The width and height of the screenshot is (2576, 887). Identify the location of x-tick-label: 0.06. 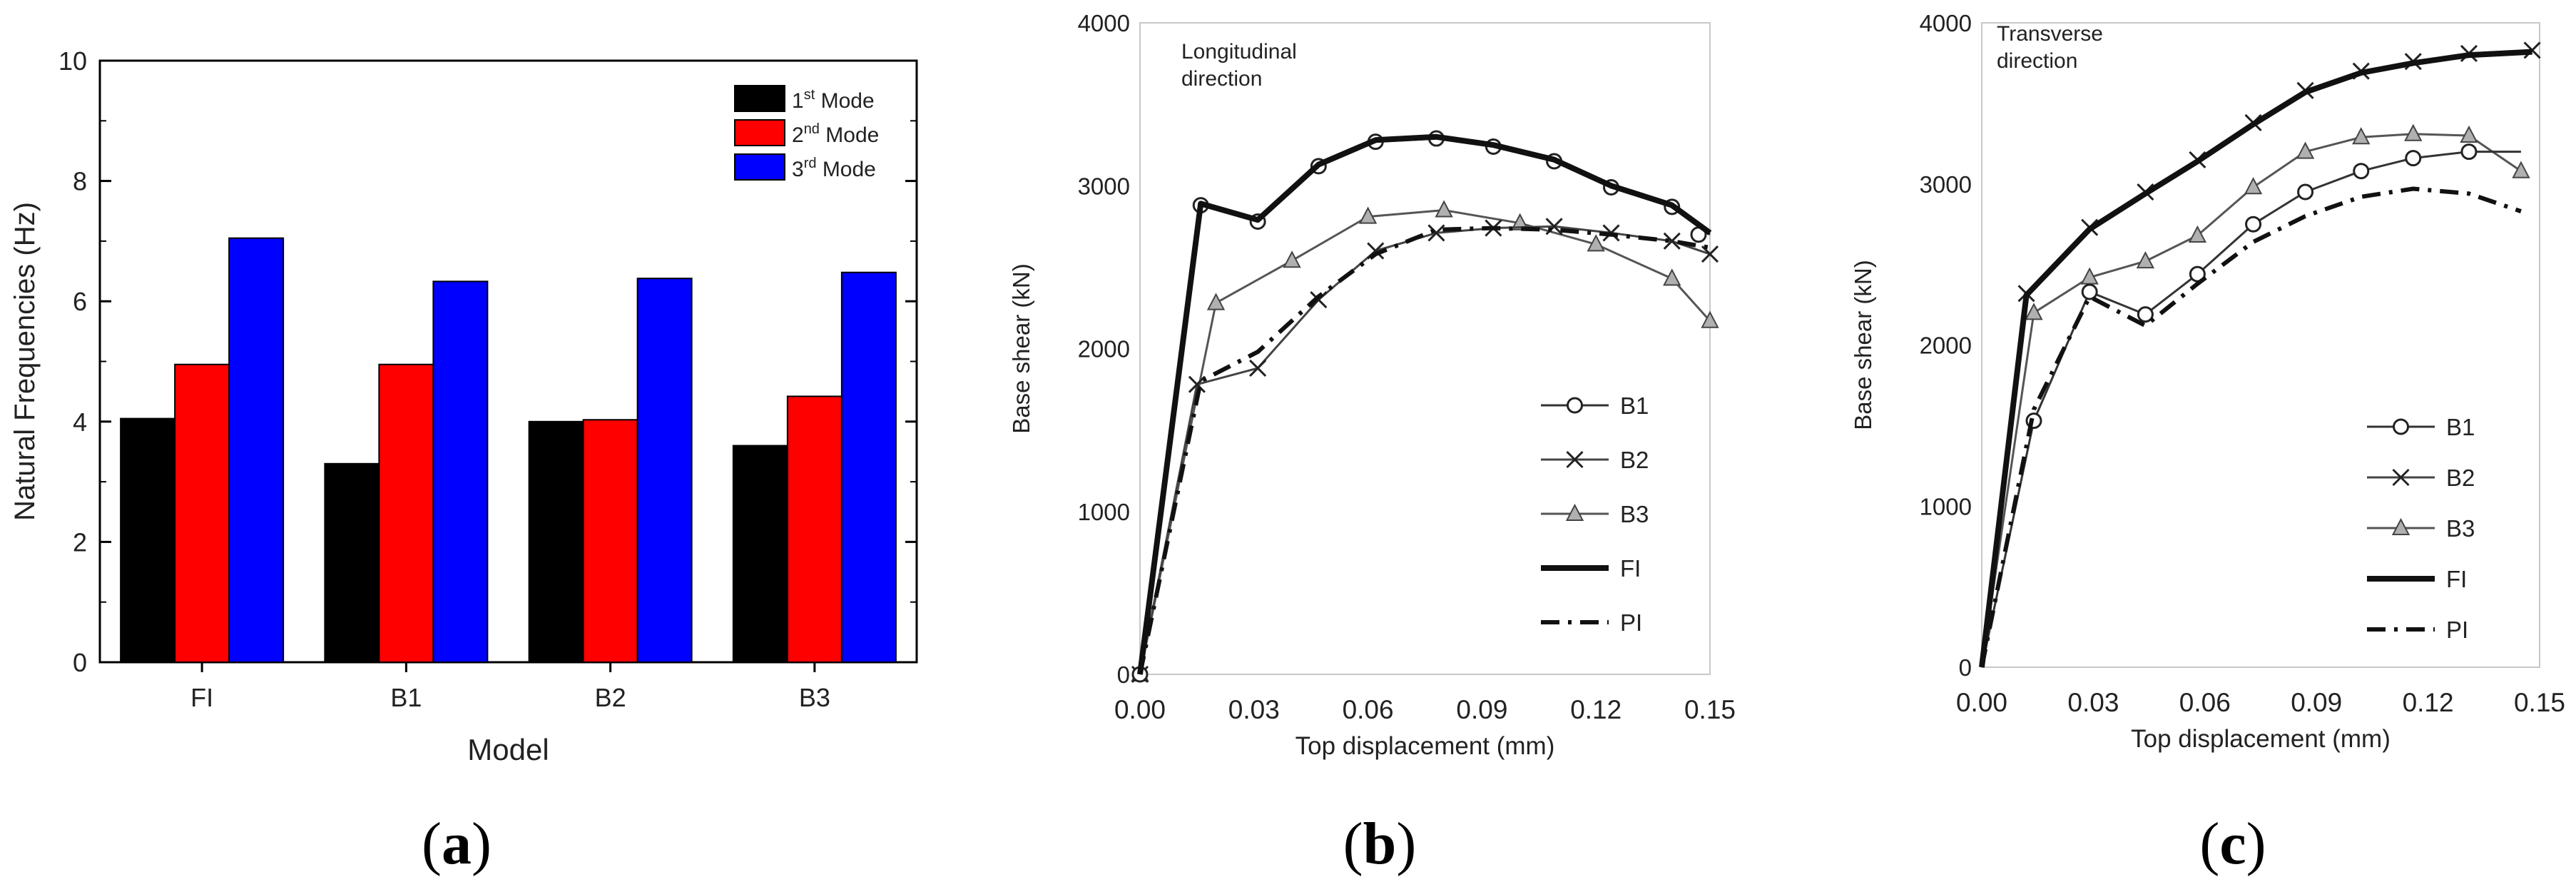
(2205, 702).